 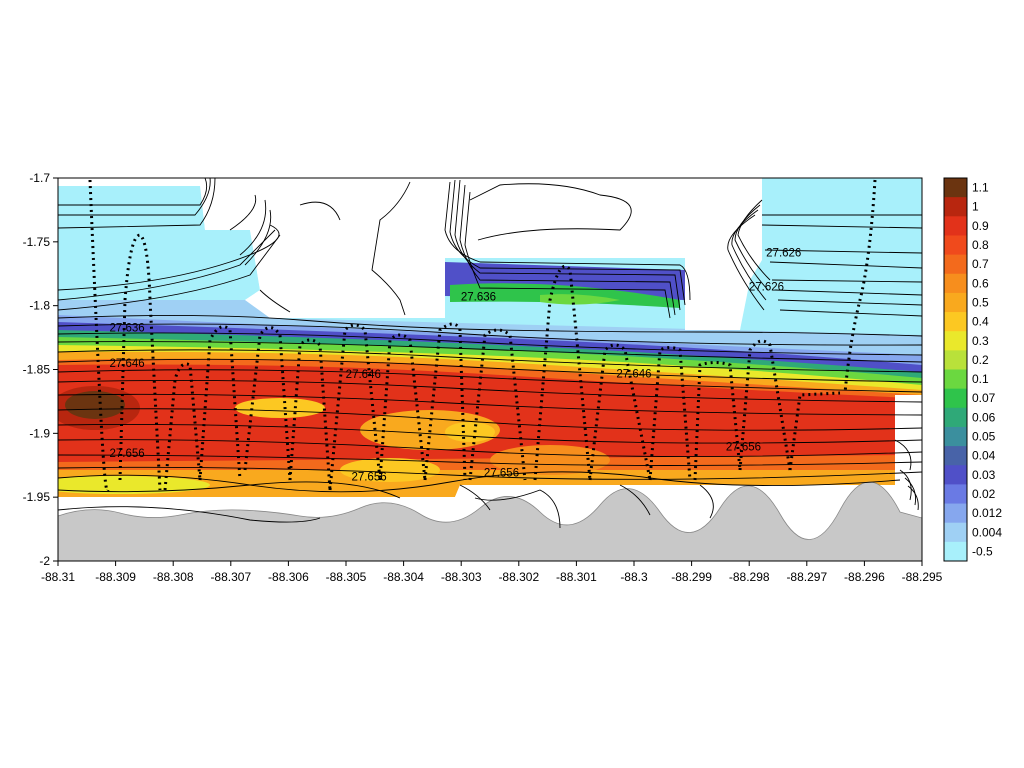 I want to click on y-tick-label: -1.75, so click(x=37, y=242).